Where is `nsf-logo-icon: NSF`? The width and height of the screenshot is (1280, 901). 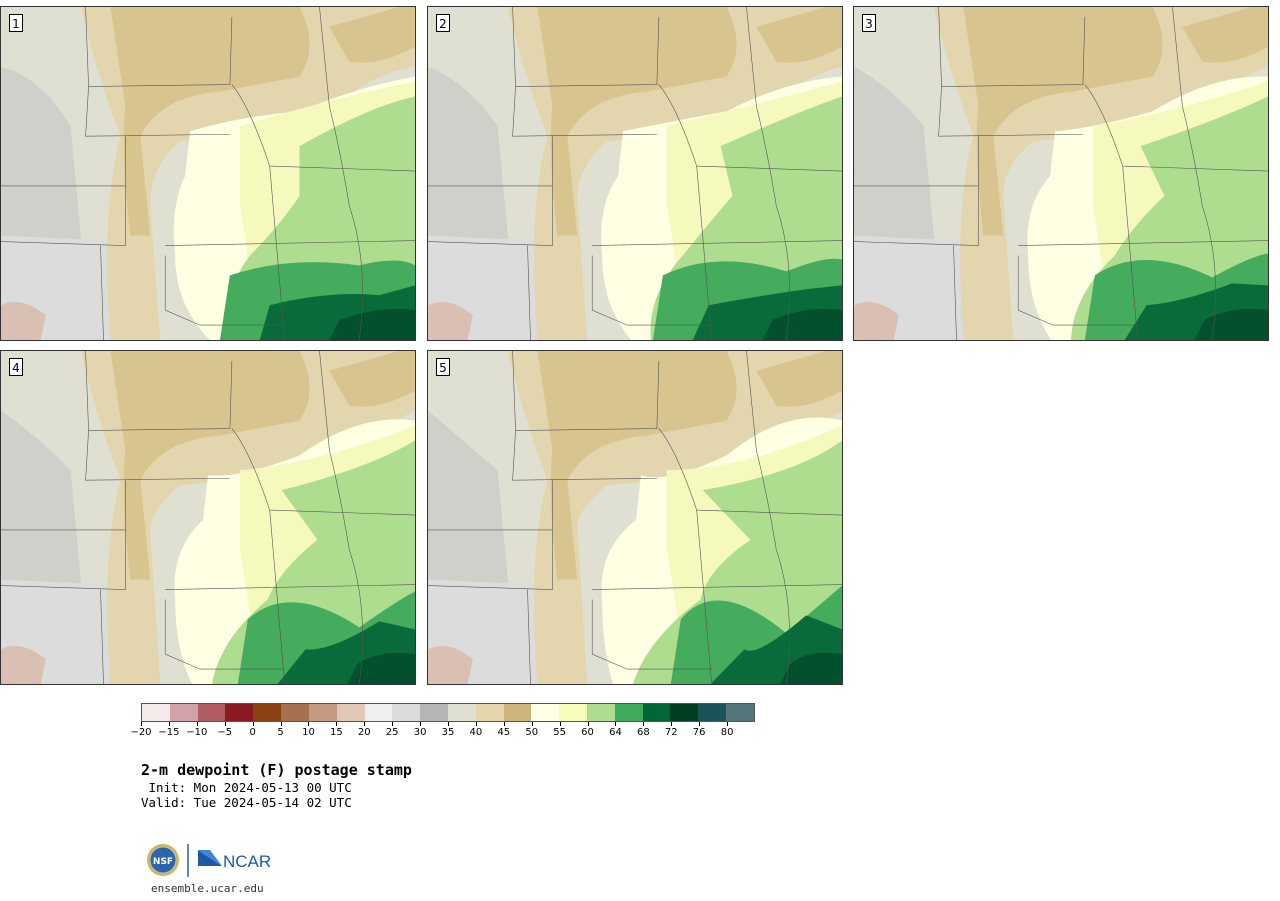 nsf-logo-icon: NSF is located at coordinates (163, 860).